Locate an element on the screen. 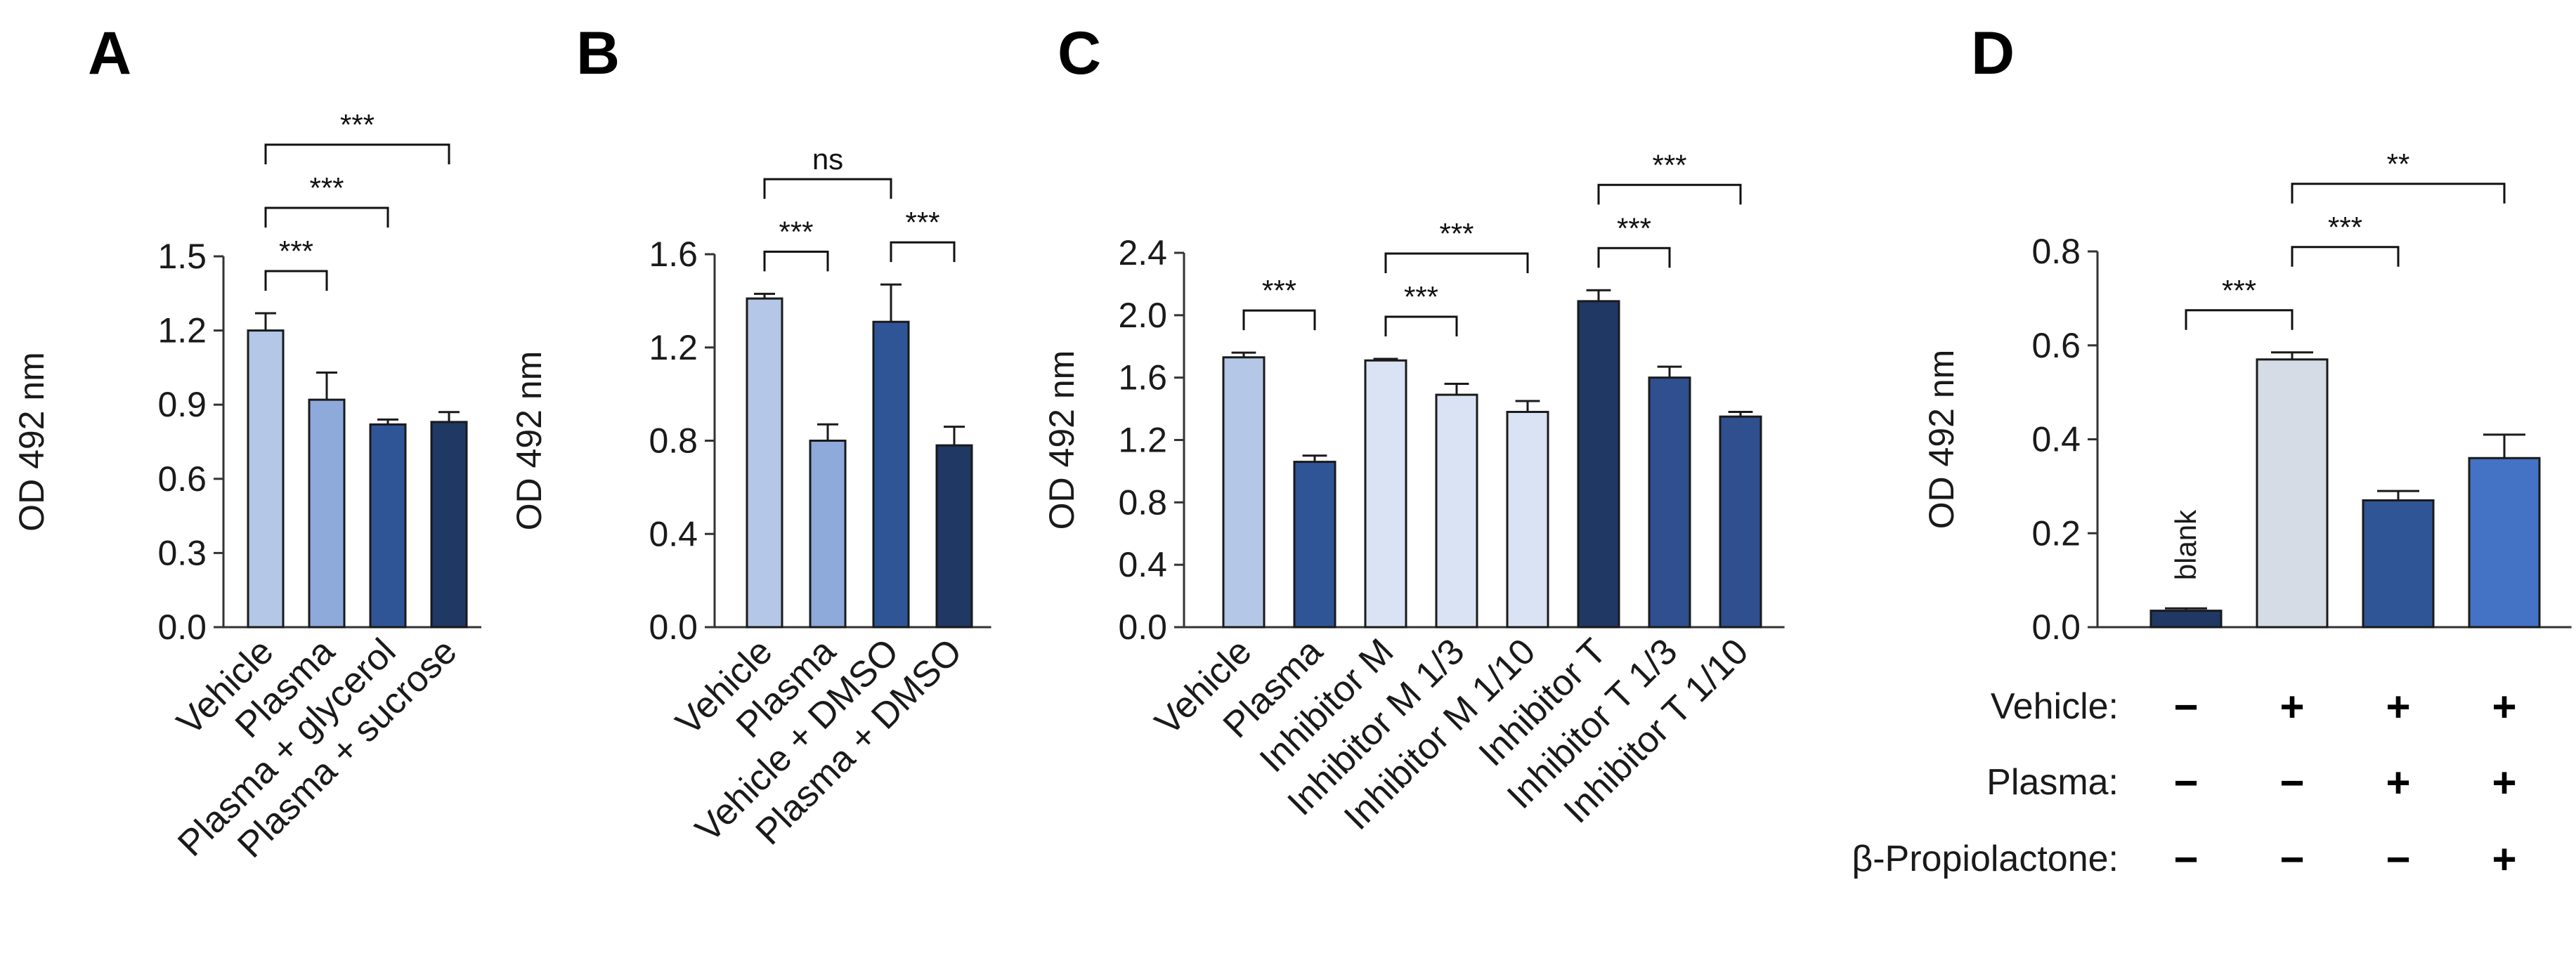  condition-symbol-1-3: + is located at coordinates (2504, 782).